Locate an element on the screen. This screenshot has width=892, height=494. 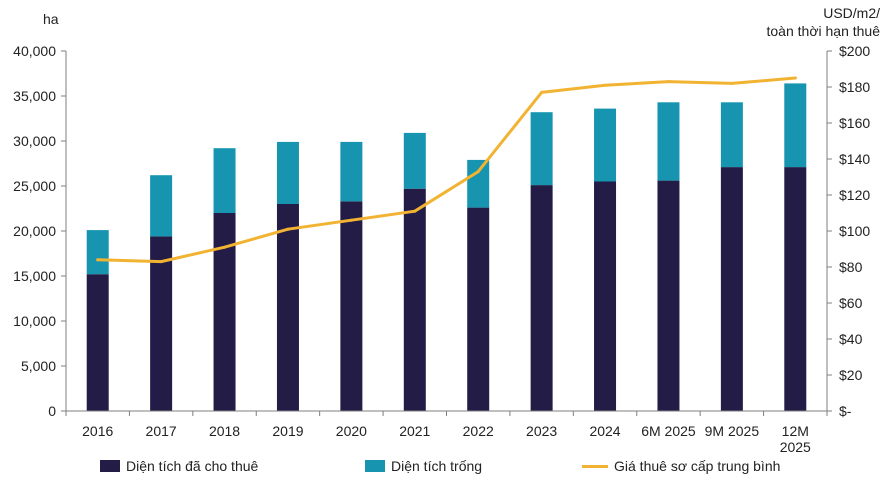
left-tick-label: 25,000 is located at coordinates (34, 186).